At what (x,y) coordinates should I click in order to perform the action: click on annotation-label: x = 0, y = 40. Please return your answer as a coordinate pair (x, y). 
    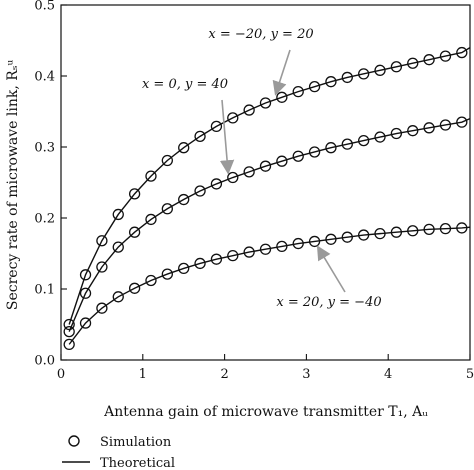
    Looking at the image, I should click on (185, 84).